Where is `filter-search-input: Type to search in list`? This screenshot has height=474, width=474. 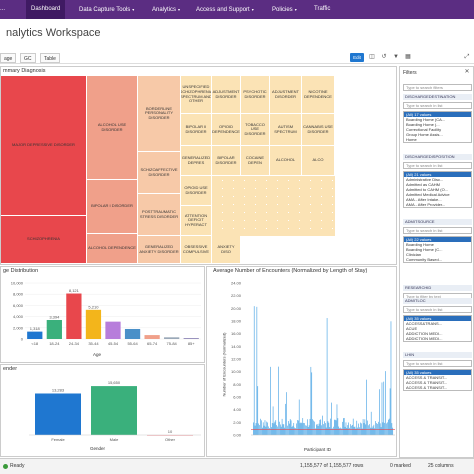 filter-search-input: Type to search in list is located at coordinates (437, 105).